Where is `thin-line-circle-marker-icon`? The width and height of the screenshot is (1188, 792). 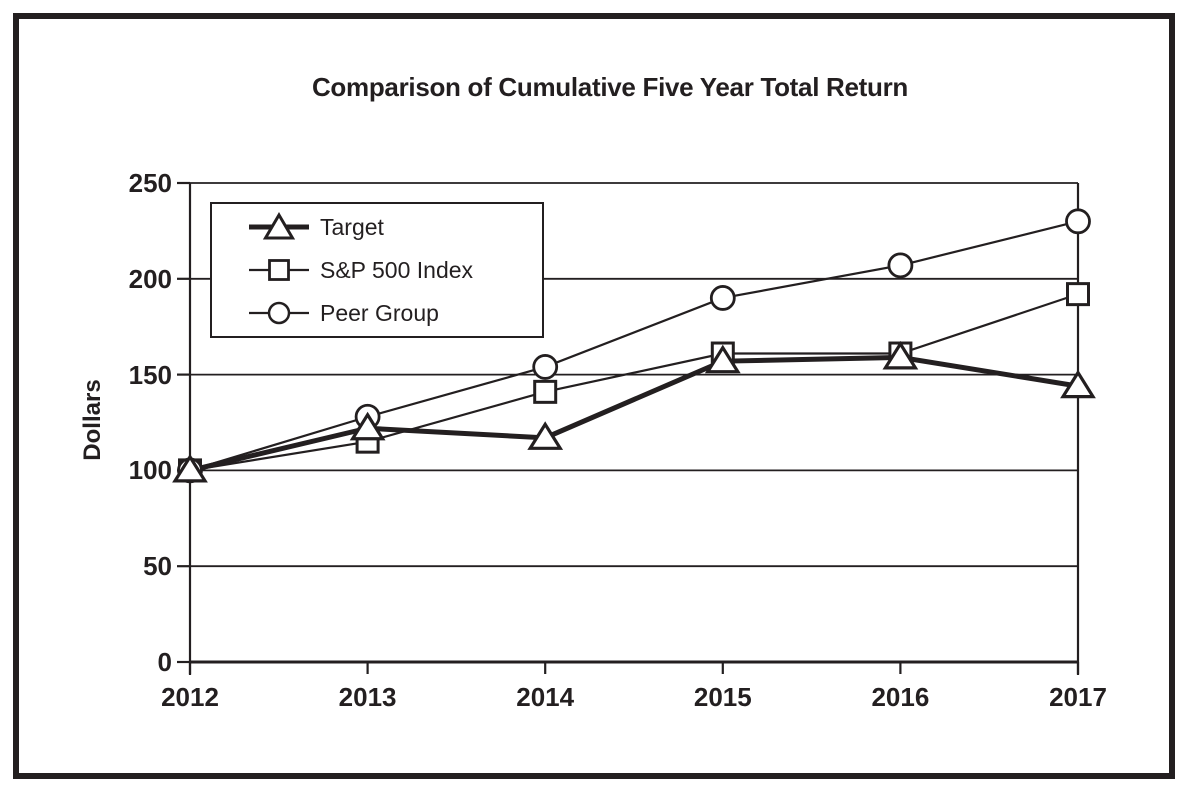
thin-line-circle-marker-icon is located at coordinates (279, 313).